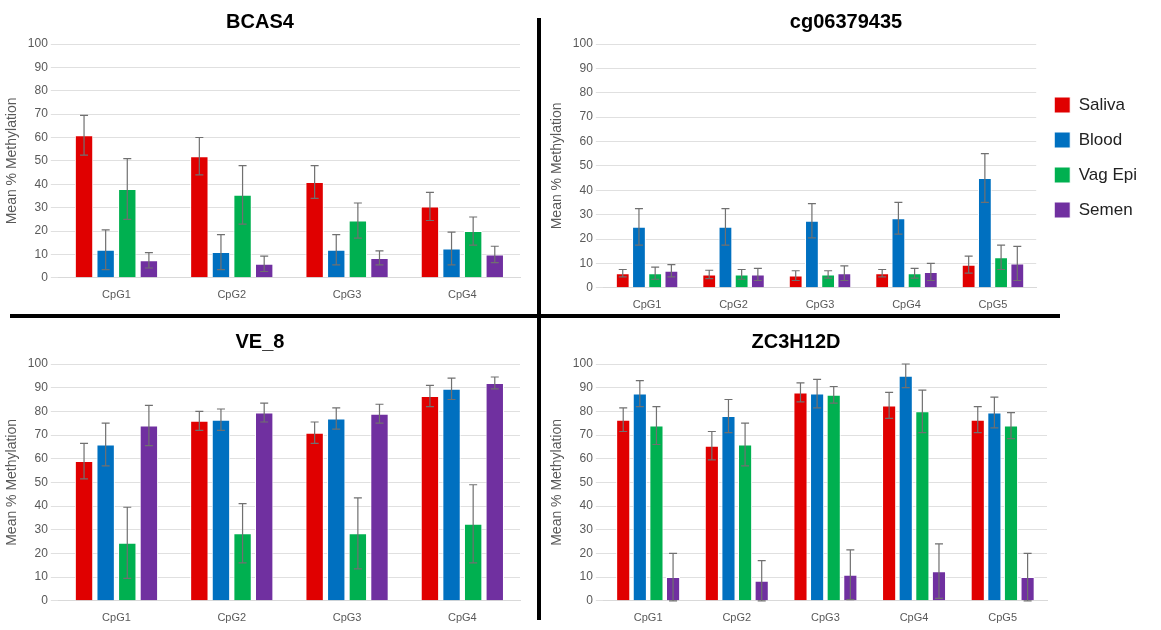 The image size is (1161, 630). I want to click on legend-label: Vag Epi, so click(1107, 174).